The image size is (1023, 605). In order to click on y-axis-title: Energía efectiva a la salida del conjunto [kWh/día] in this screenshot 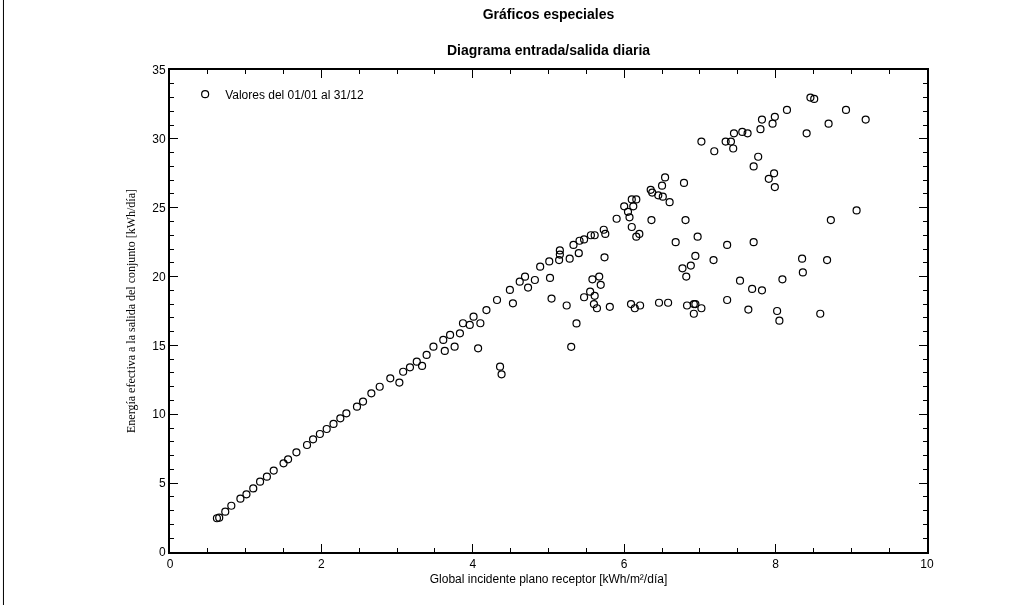, I will do `click(131, 311)`.